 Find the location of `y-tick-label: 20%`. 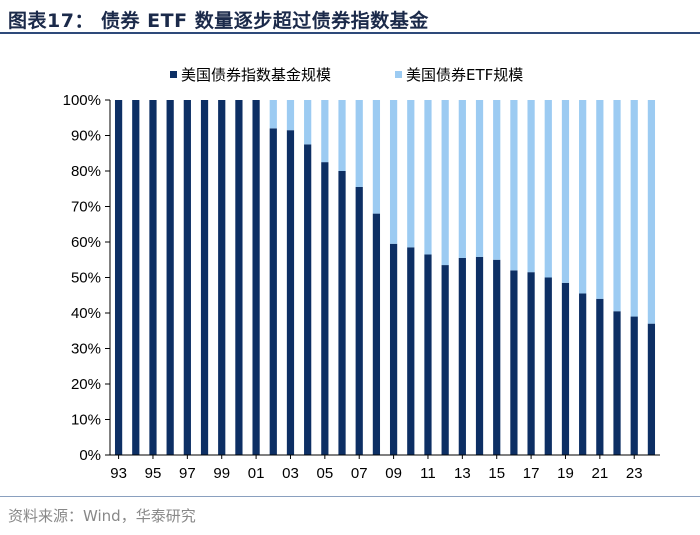

y-tick-label: 20% is located at coordinates (86, 384).